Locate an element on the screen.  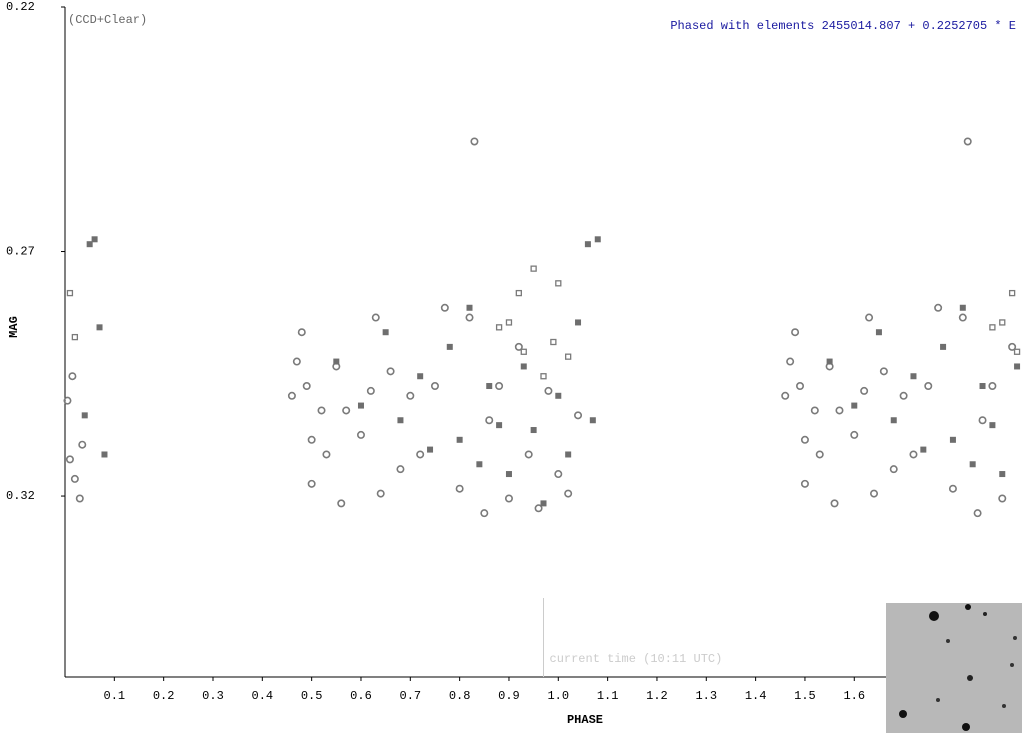
x-tick-label: 1.6 is located at coordinates (854, 696).